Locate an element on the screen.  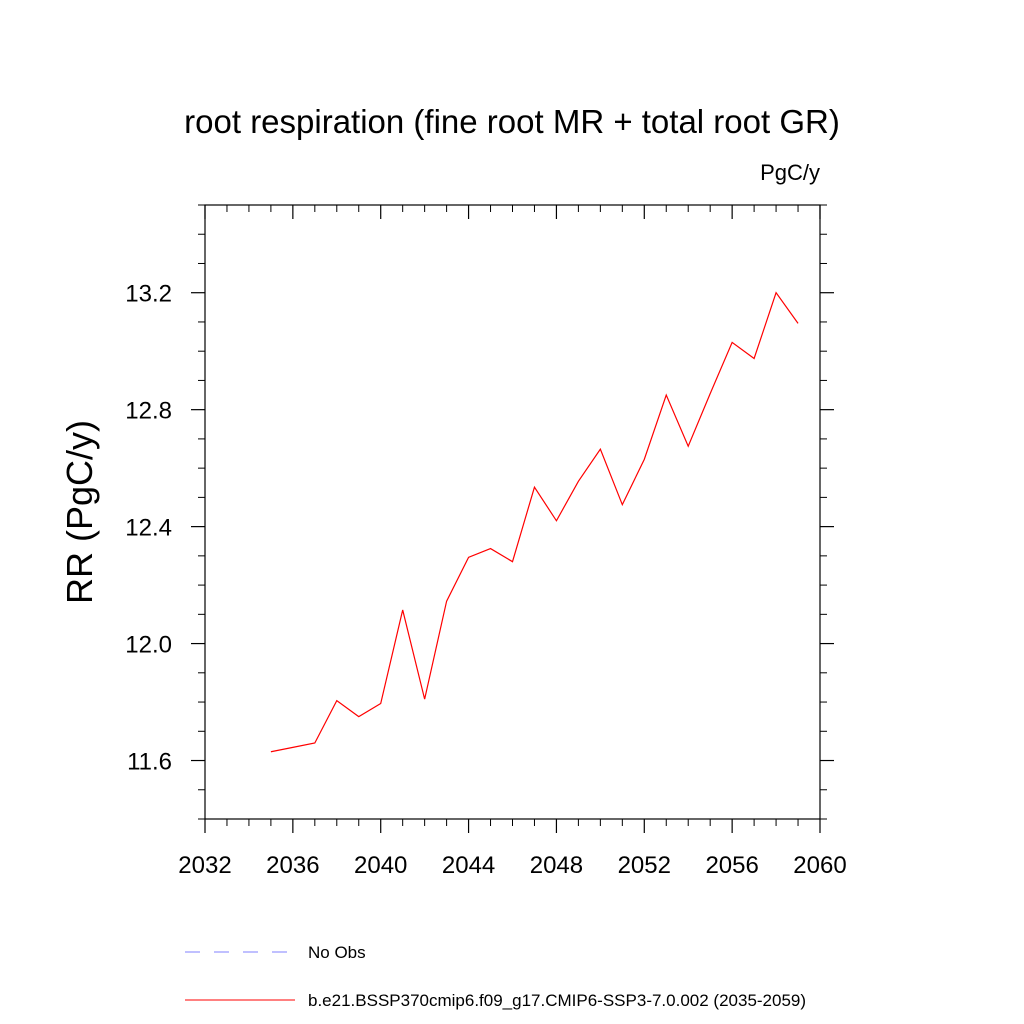
y-axis-label: RR (PgC/y) is located at coordinates (79, 512).